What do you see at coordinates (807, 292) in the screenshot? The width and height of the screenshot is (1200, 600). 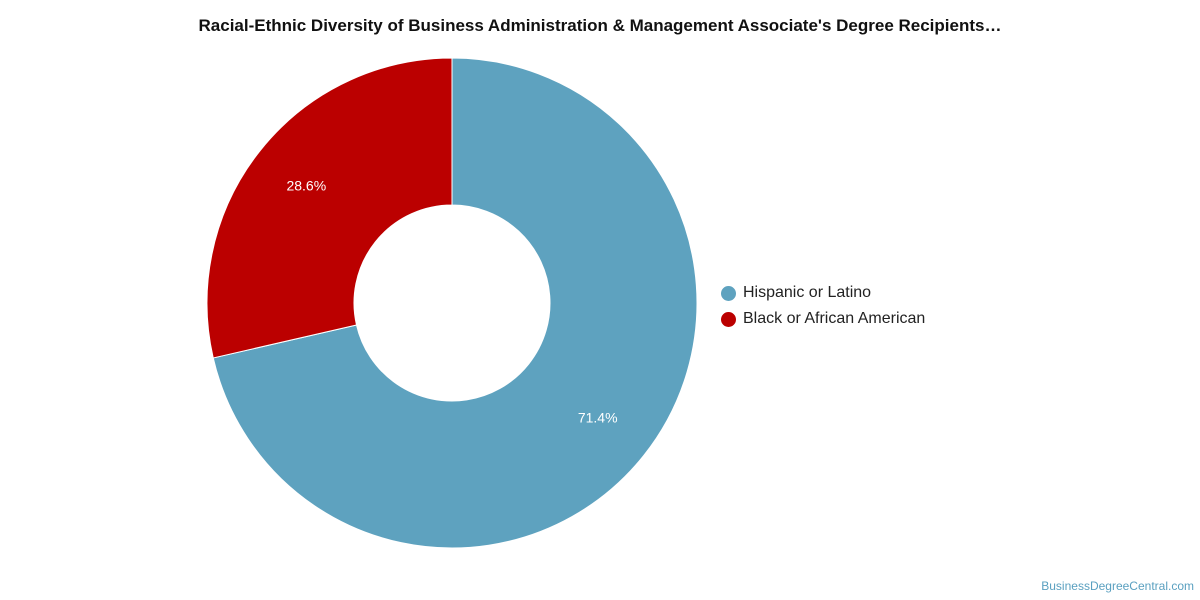 I see `legend-label: Hispanic or Latino` at bounding box center [807, 292].